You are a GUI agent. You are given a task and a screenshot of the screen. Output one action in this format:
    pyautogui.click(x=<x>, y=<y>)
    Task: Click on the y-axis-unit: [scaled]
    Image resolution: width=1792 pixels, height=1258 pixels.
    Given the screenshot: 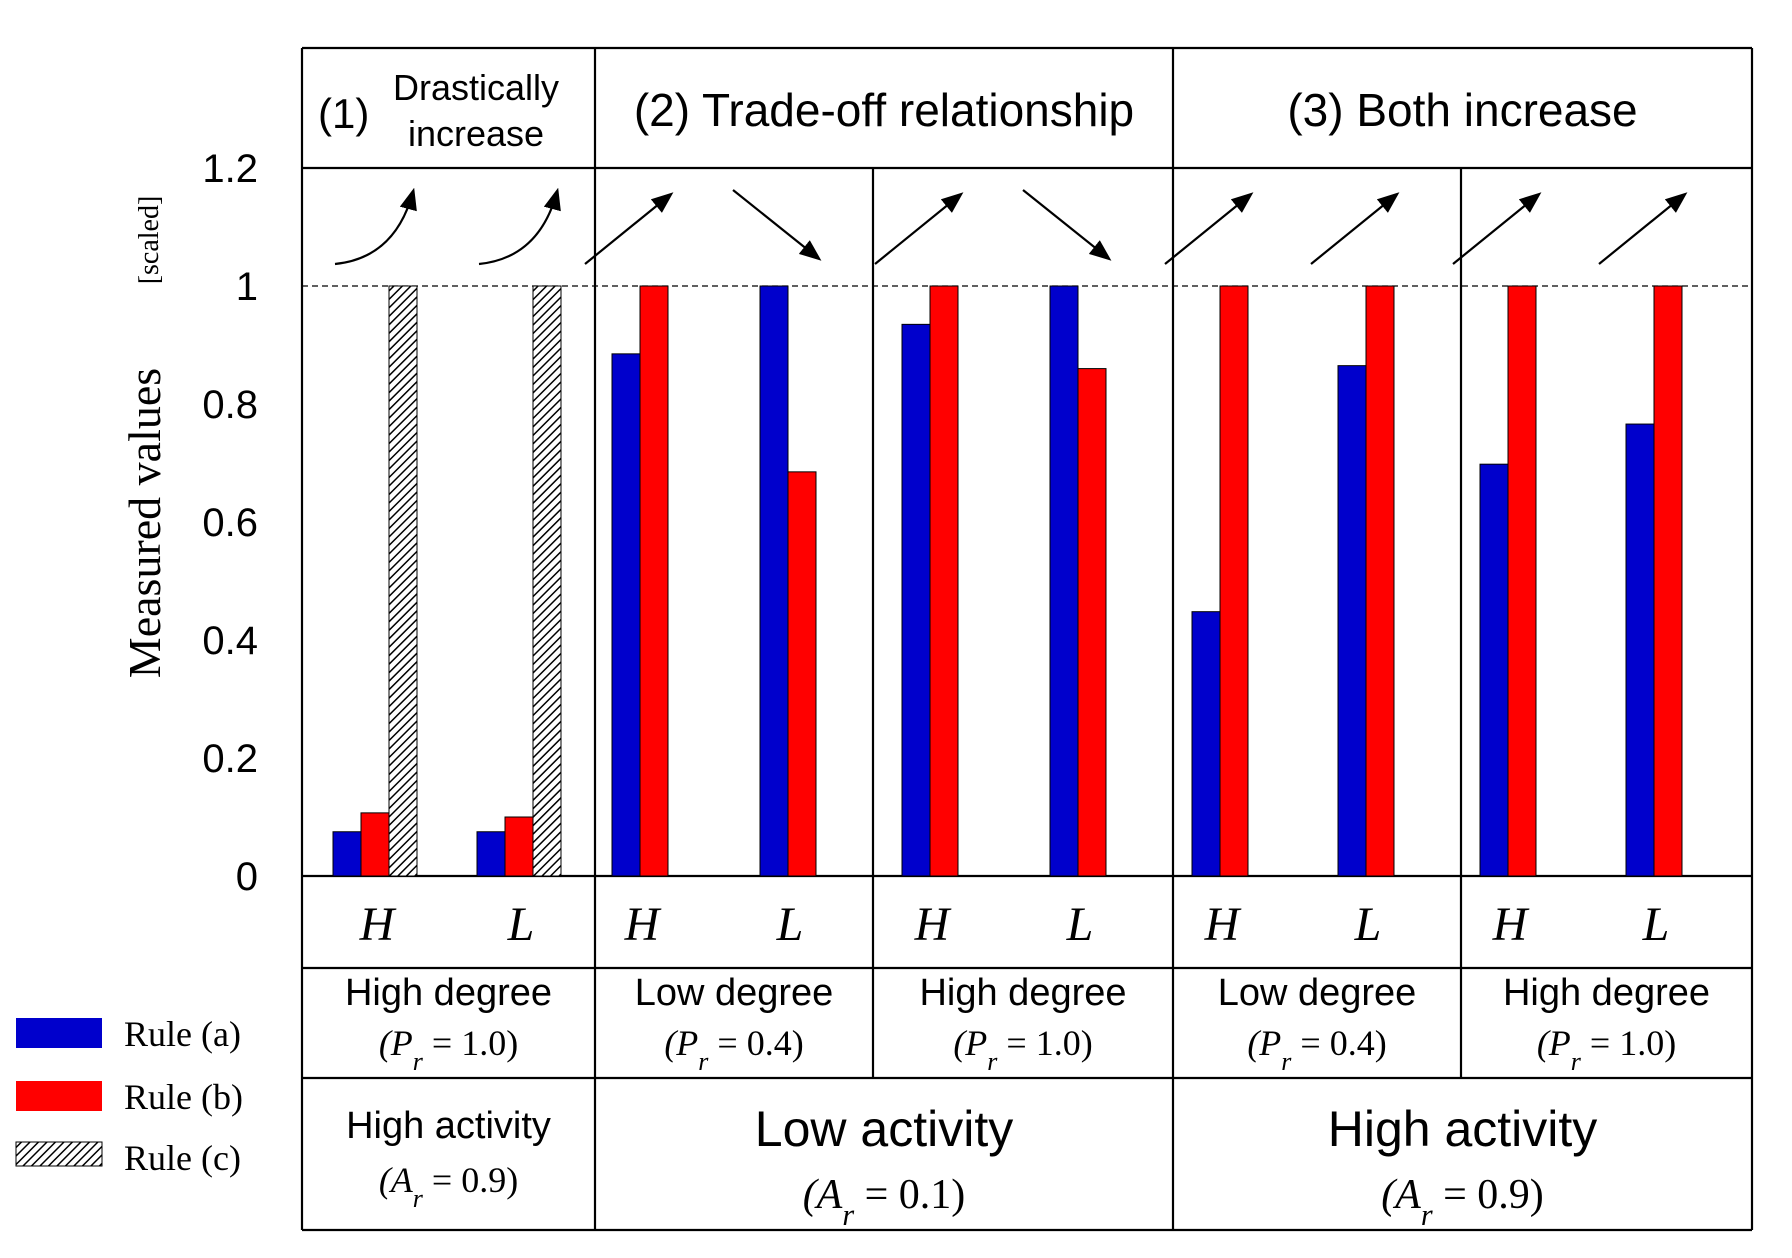 What is the action you would take?
    pyautogui.click(x=149, y=240)
    